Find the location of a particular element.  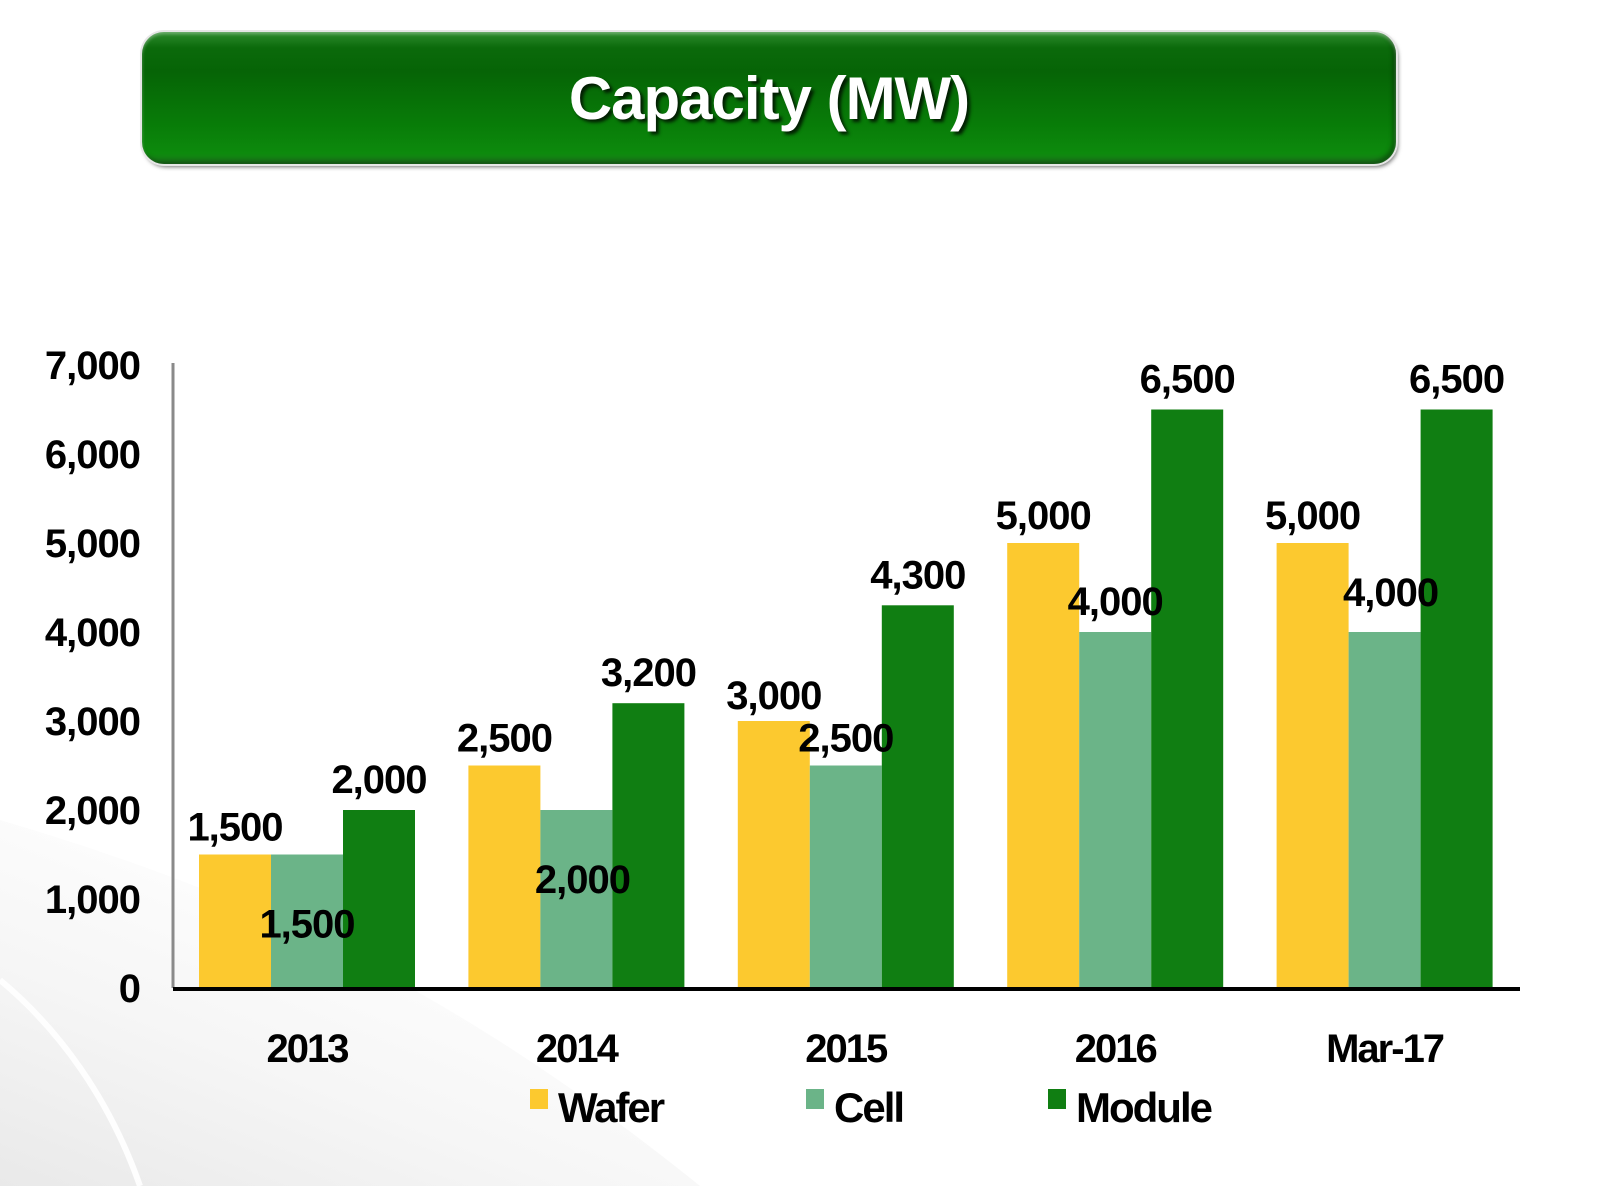

data-label-cell: 1,500 is located at coordinates (306, 925).